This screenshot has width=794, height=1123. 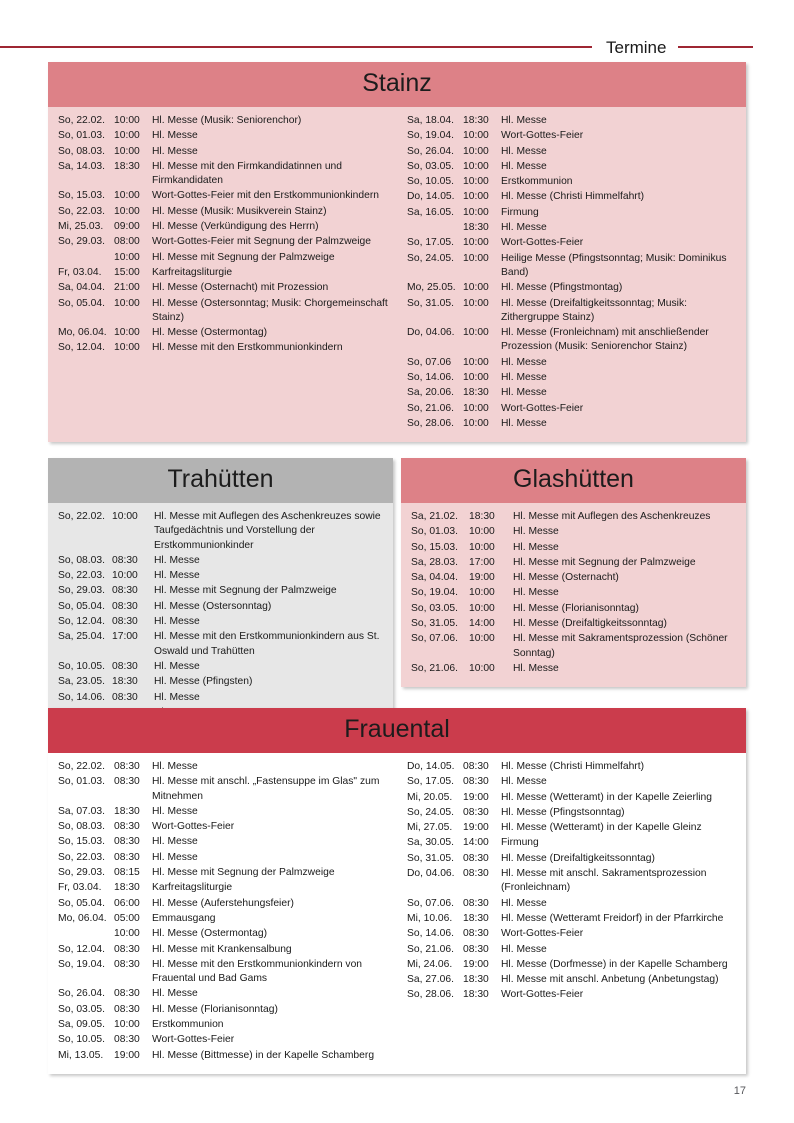 I want to click on entry-date: Sa, 21.02., so click(x=434, y=516).